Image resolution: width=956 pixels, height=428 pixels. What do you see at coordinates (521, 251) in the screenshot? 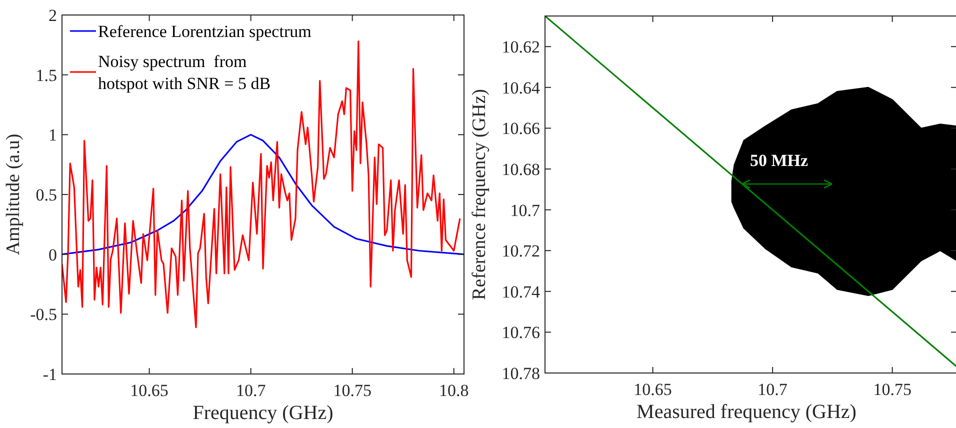
I see `y-tick-label: 10.72` at bounding box center [521, 251].